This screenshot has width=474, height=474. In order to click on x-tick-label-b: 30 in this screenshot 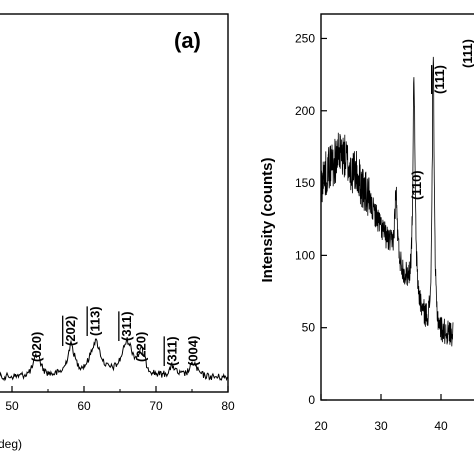, I will do `click(381, 426)`.